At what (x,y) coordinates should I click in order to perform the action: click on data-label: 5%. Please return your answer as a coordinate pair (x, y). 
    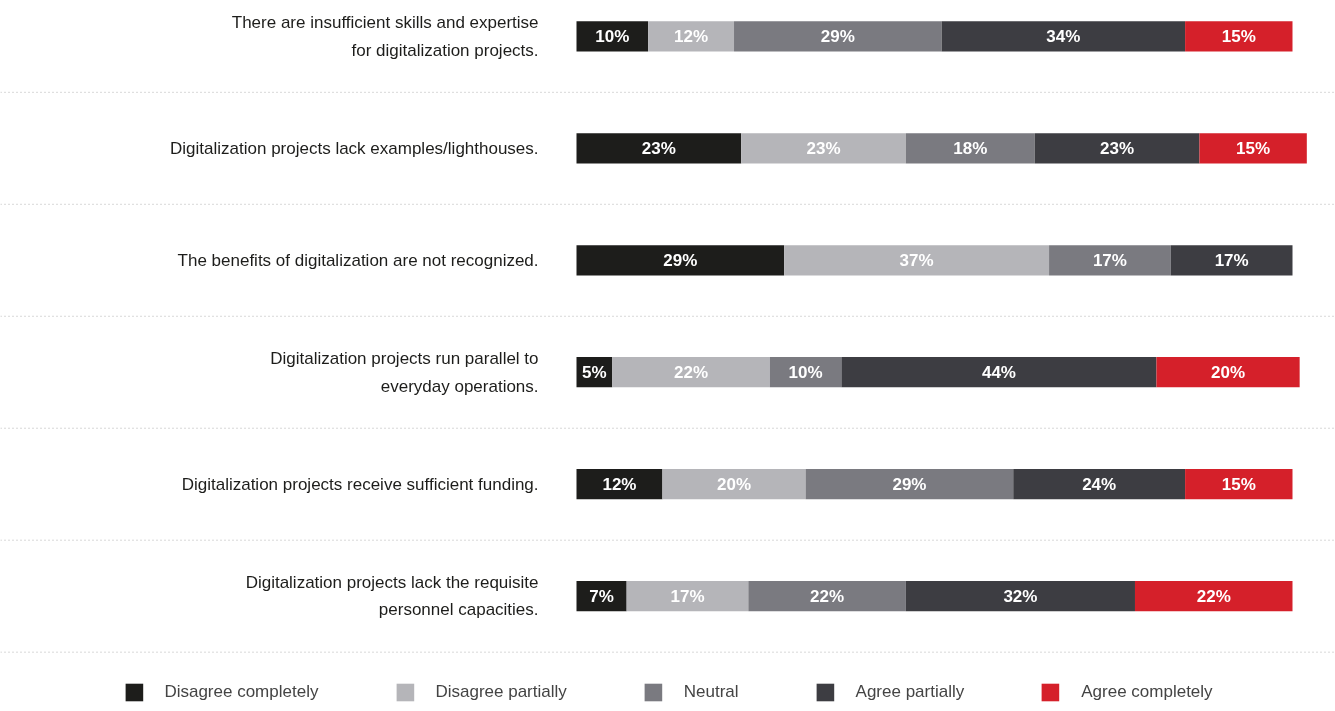
    Looking at the image, I should click on (594, 372).